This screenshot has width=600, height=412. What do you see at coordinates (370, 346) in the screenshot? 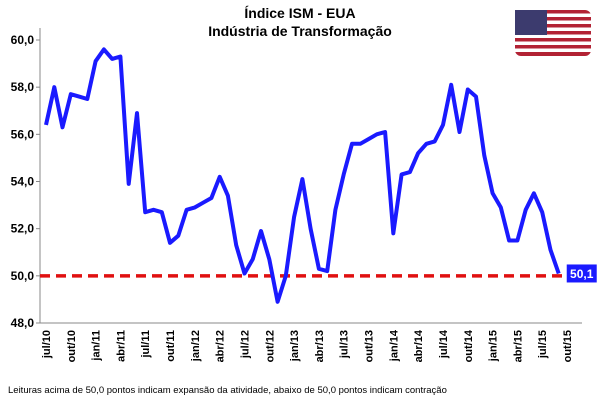
I see `x-tick-label: out/13` at bounding box center [370, 346].